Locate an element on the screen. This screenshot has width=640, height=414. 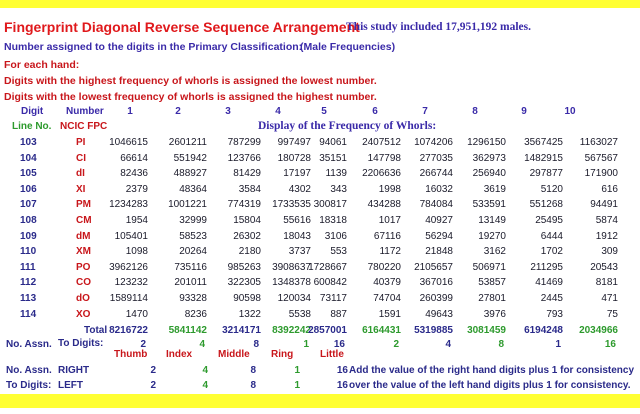
frequency-cell: 123766 is located at coordinates (244, 158).